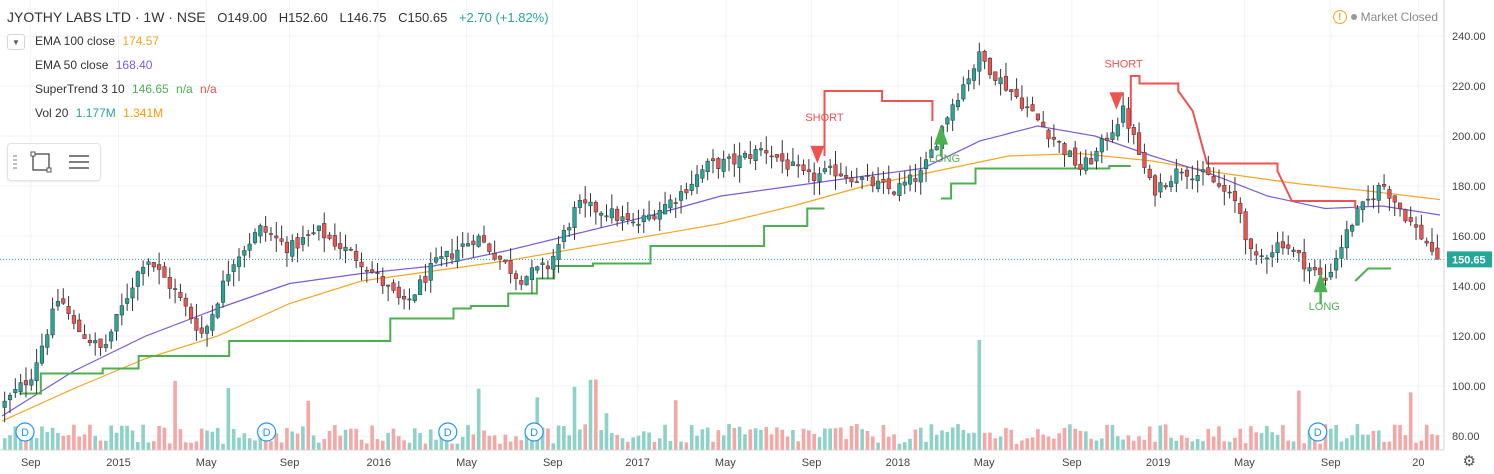  Describe the element at coordinates (141, 41) in the screenshot. I see `indicator-value: 174.57` at that location.